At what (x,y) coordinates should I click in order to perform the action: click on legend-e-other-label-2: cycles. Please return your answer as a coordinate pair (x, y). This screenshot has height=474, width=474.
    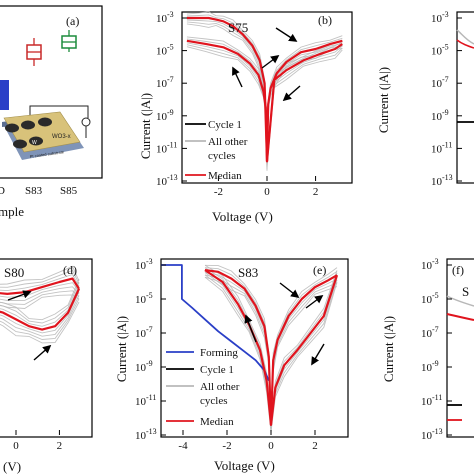
    Looking at the image, I should click on (213, 401).